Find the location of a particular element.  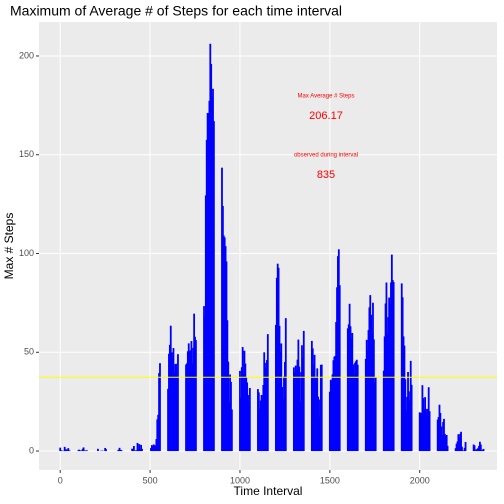

x-tick-label: 500 is located at coordinates (150, 480).